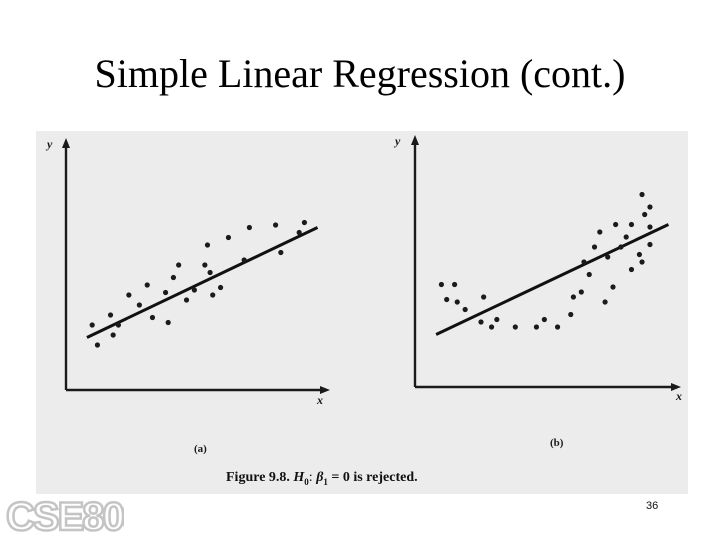 The height and width of the screenshot is (540, 720). I want to click on panel-b-y-arrow, so click(415, 140).